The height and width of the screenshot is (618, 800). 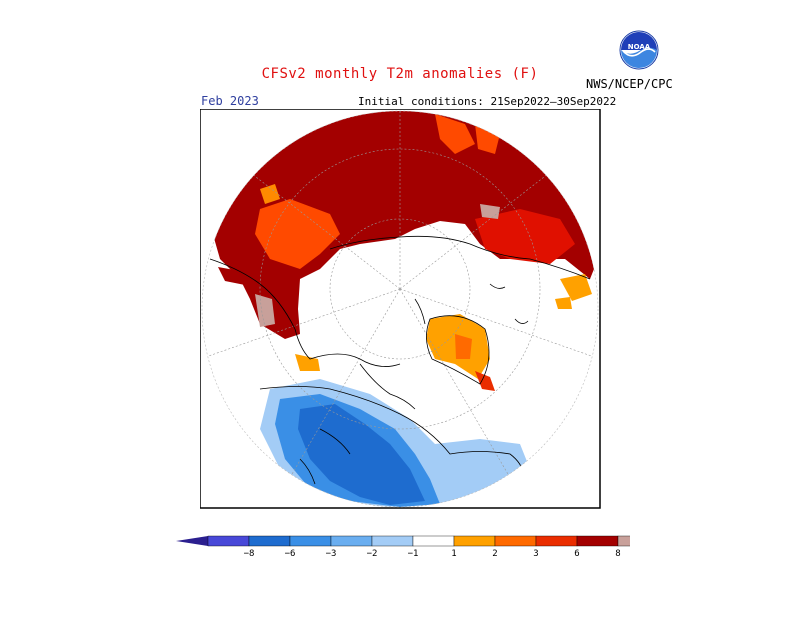 What do you see at coordinates (331, 554) in the screenshot?
I see `colorbar-tick-label: −3` at bounding box center [331, 554].